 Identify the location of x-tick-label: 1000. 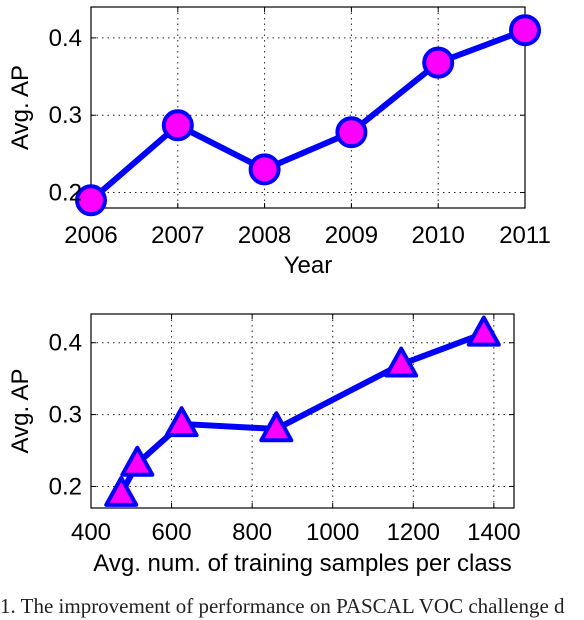
(332, 532).